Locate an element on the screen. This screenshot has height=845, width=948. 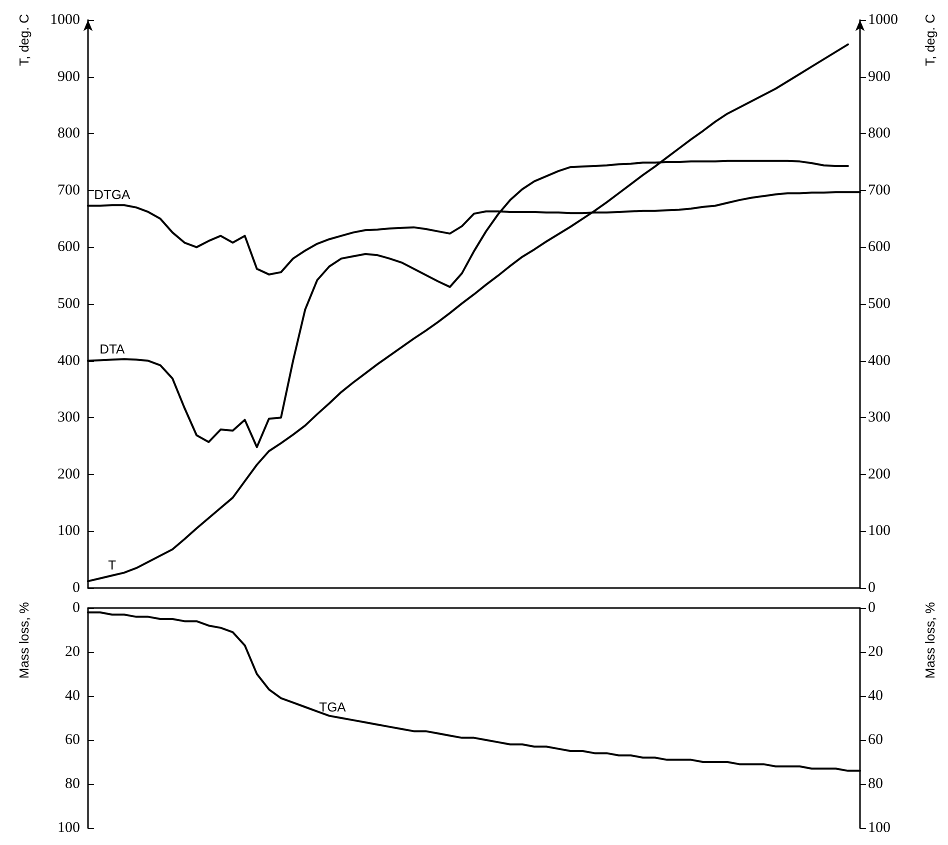
y2-axis-title: T, deg. C is located at coordinates (930, 40).